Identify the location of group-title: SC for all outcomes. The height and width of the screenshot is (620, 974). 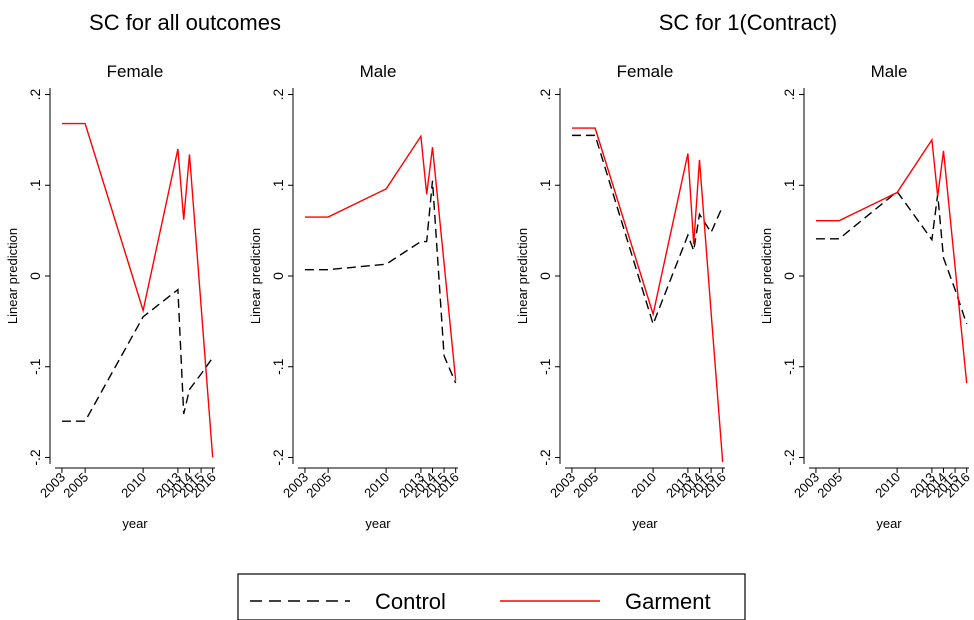
(185, 22).